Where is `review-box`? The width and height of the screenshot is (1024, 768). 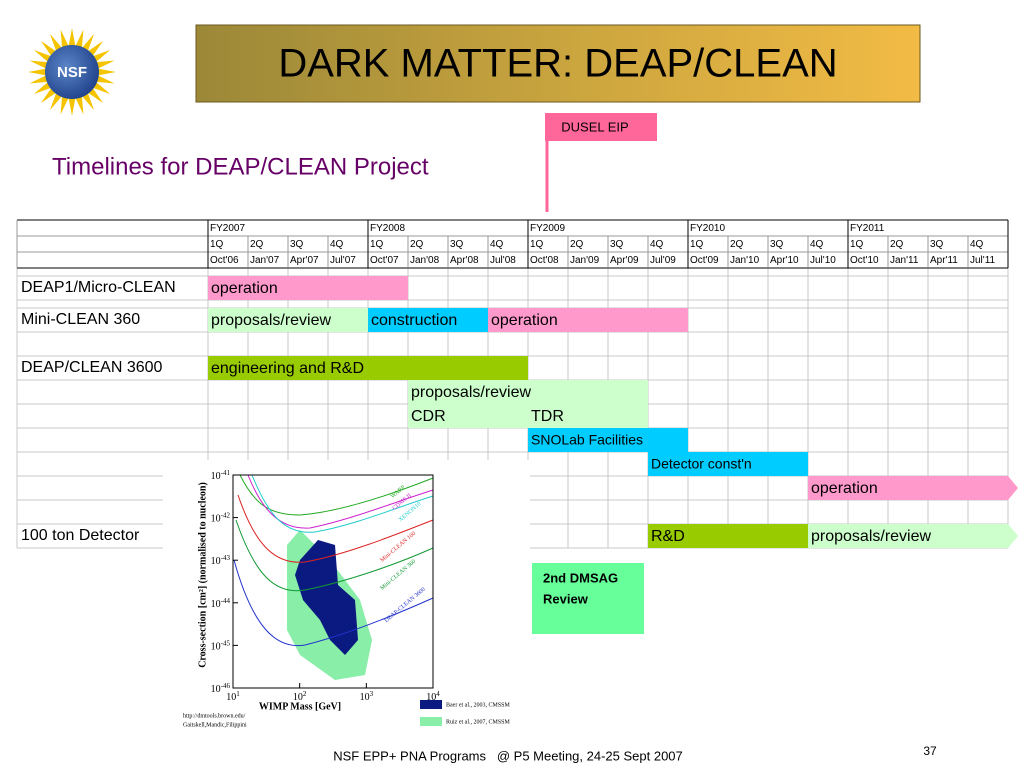
review-box is located at coordinates (588, 598).